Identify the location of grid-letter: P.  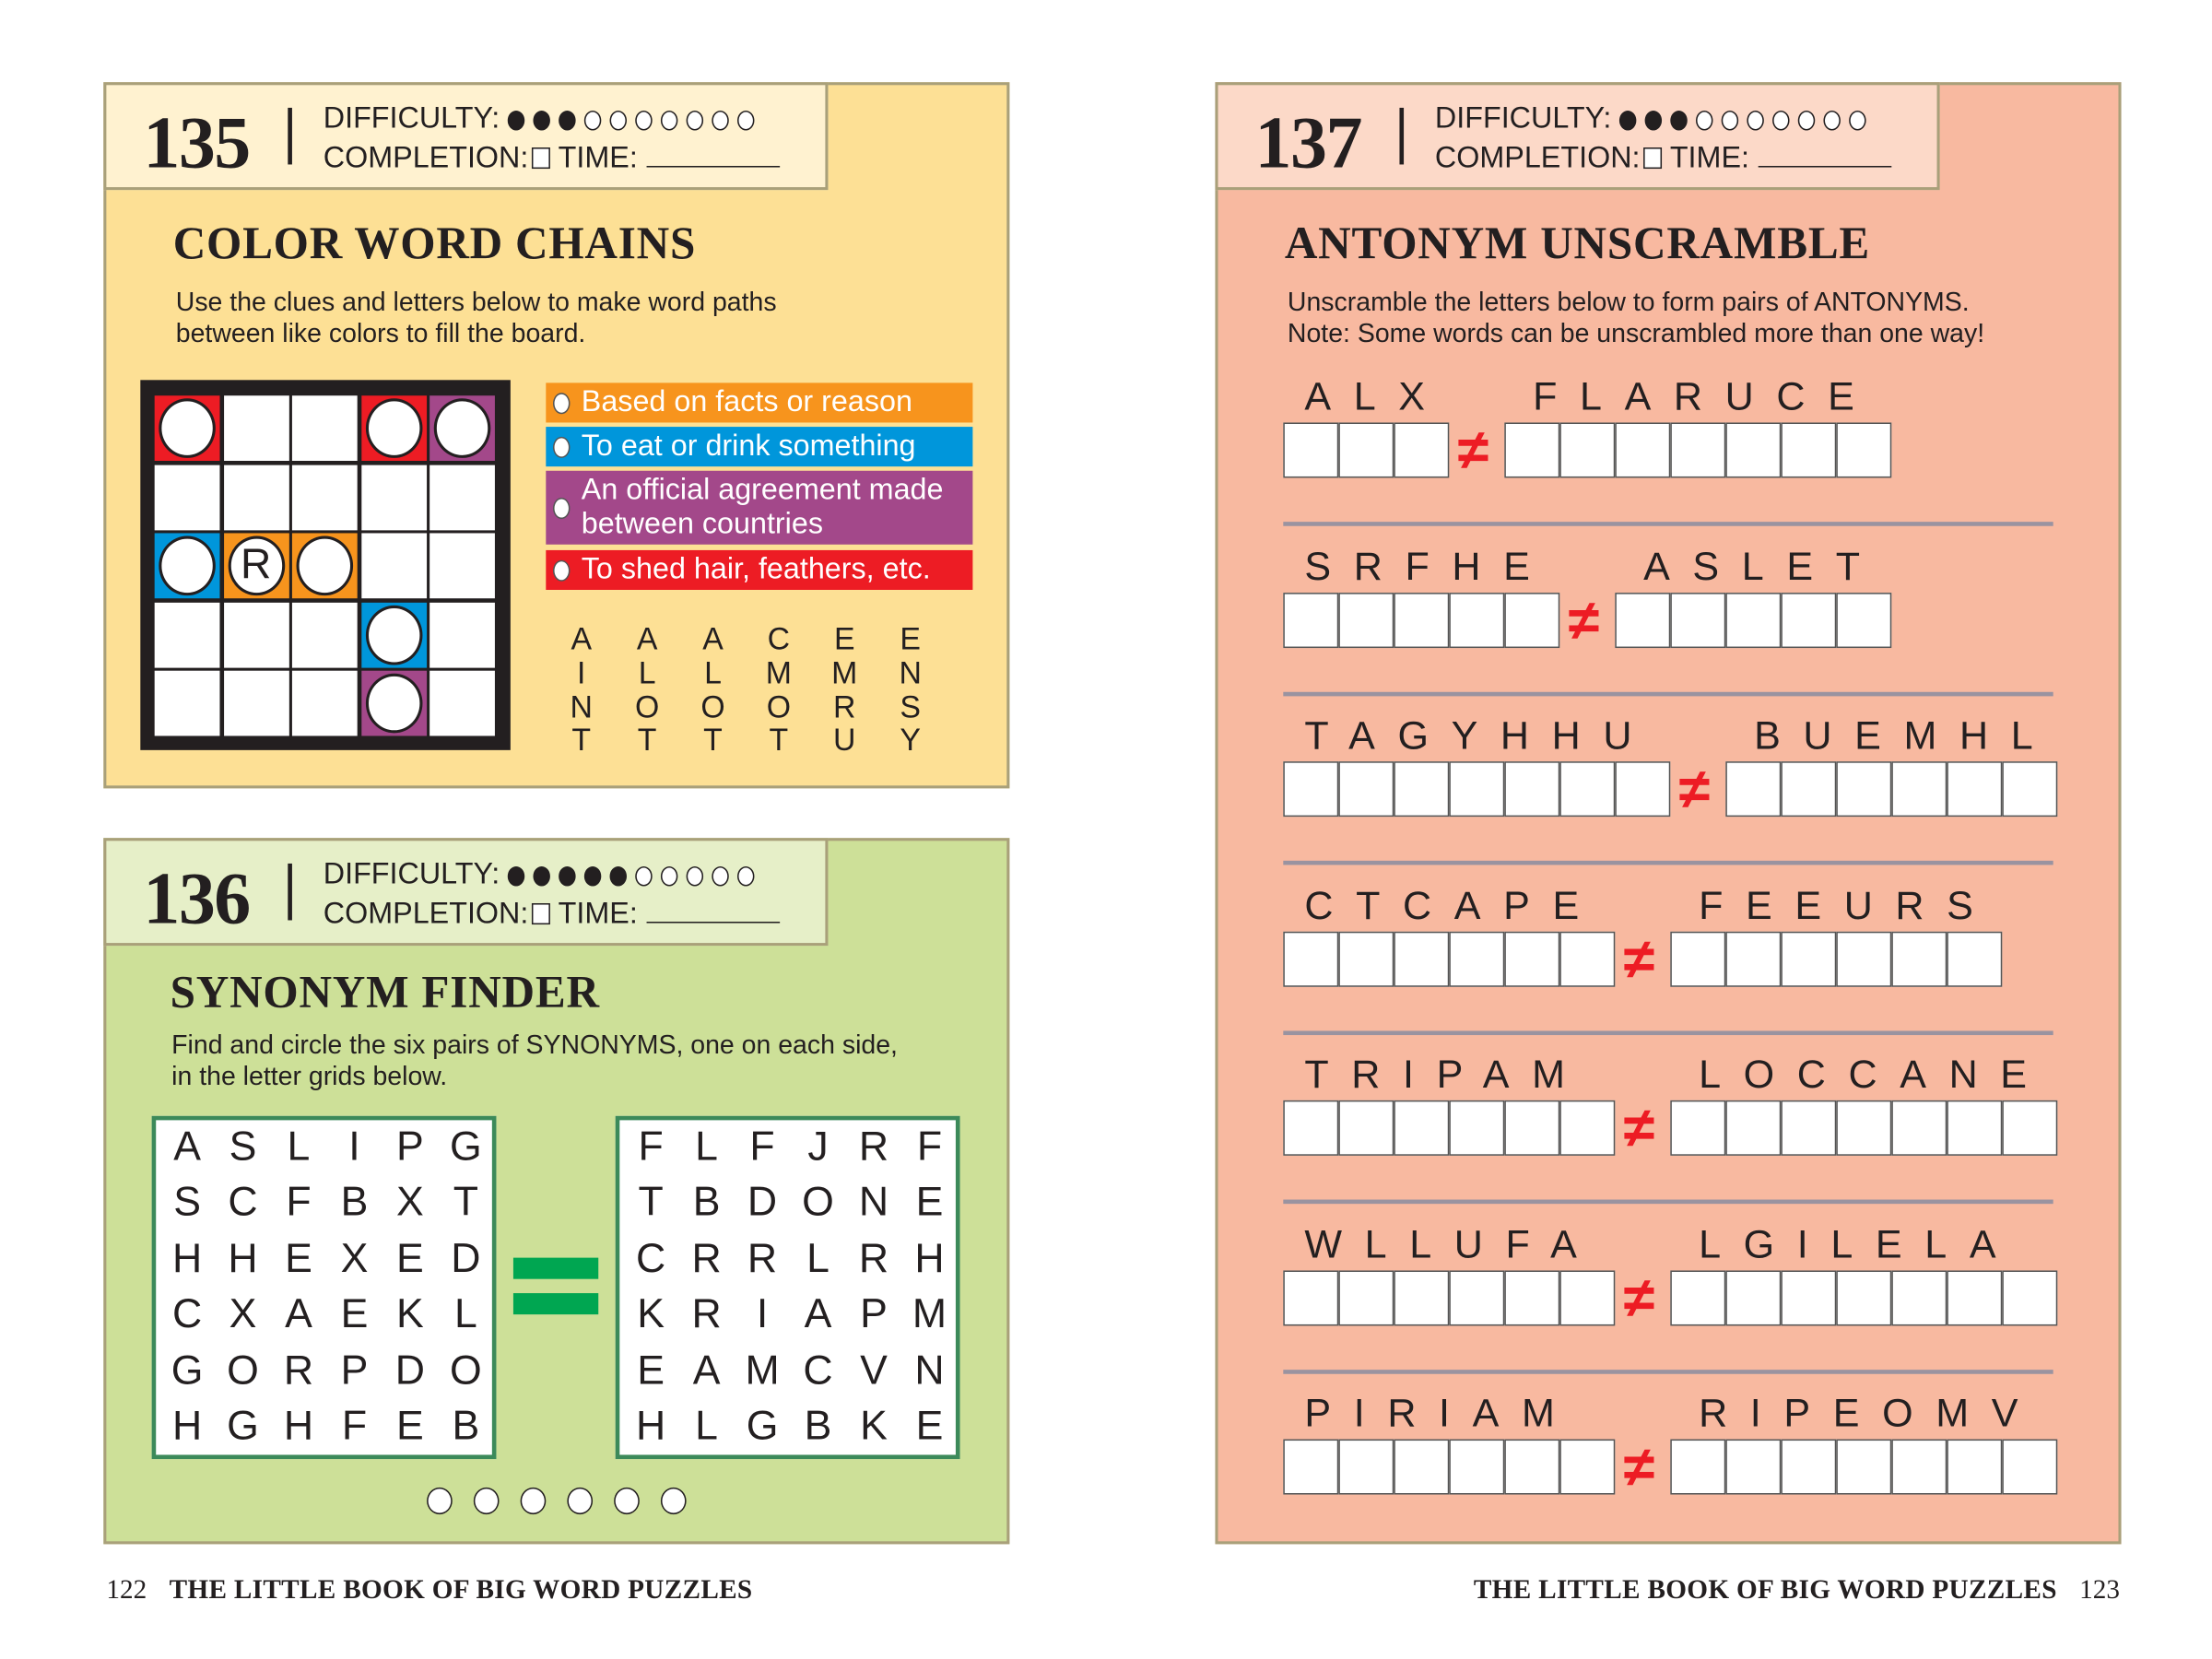
(874, 1314).